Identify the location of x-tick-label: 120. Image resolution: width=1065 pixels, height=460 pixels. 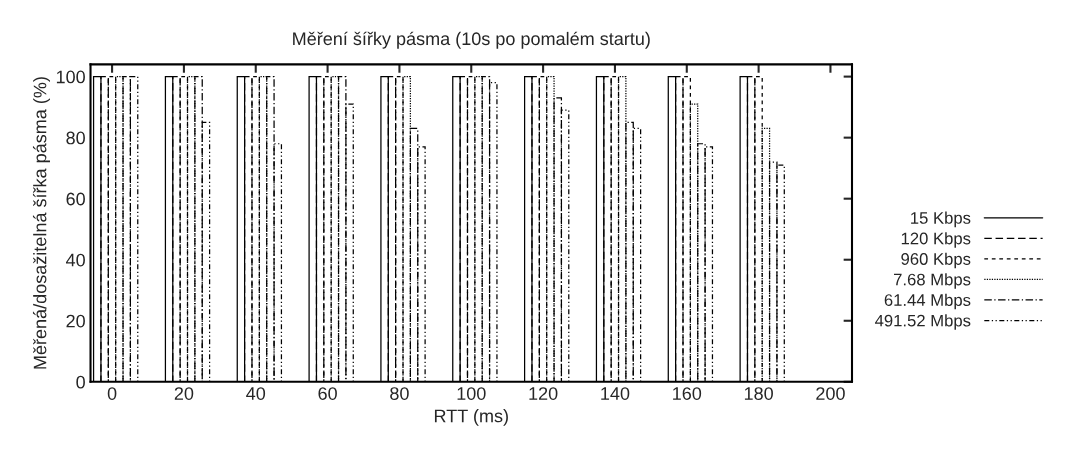
(543, 393).